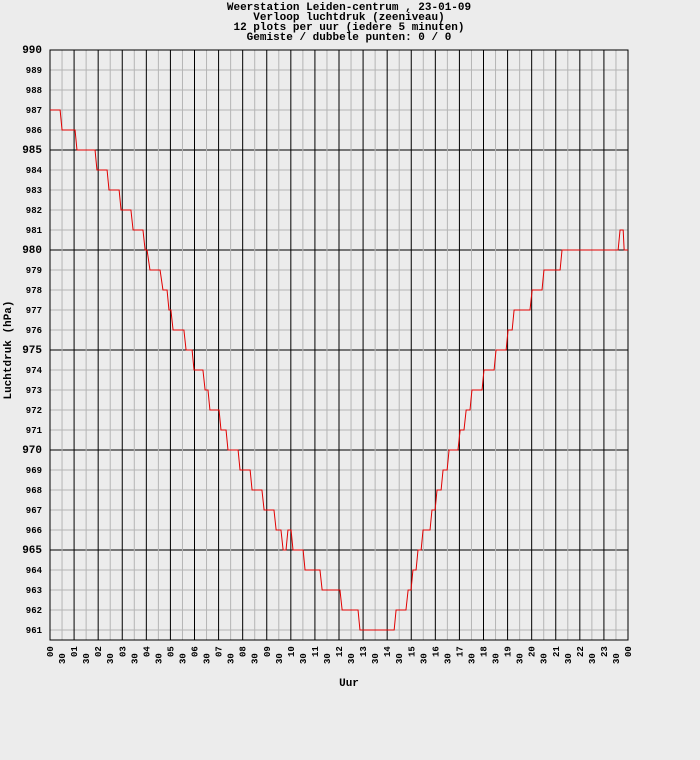 This screenshot has width=700, height=760. I want to click on y-tick-label: 977, so click(34, 311).